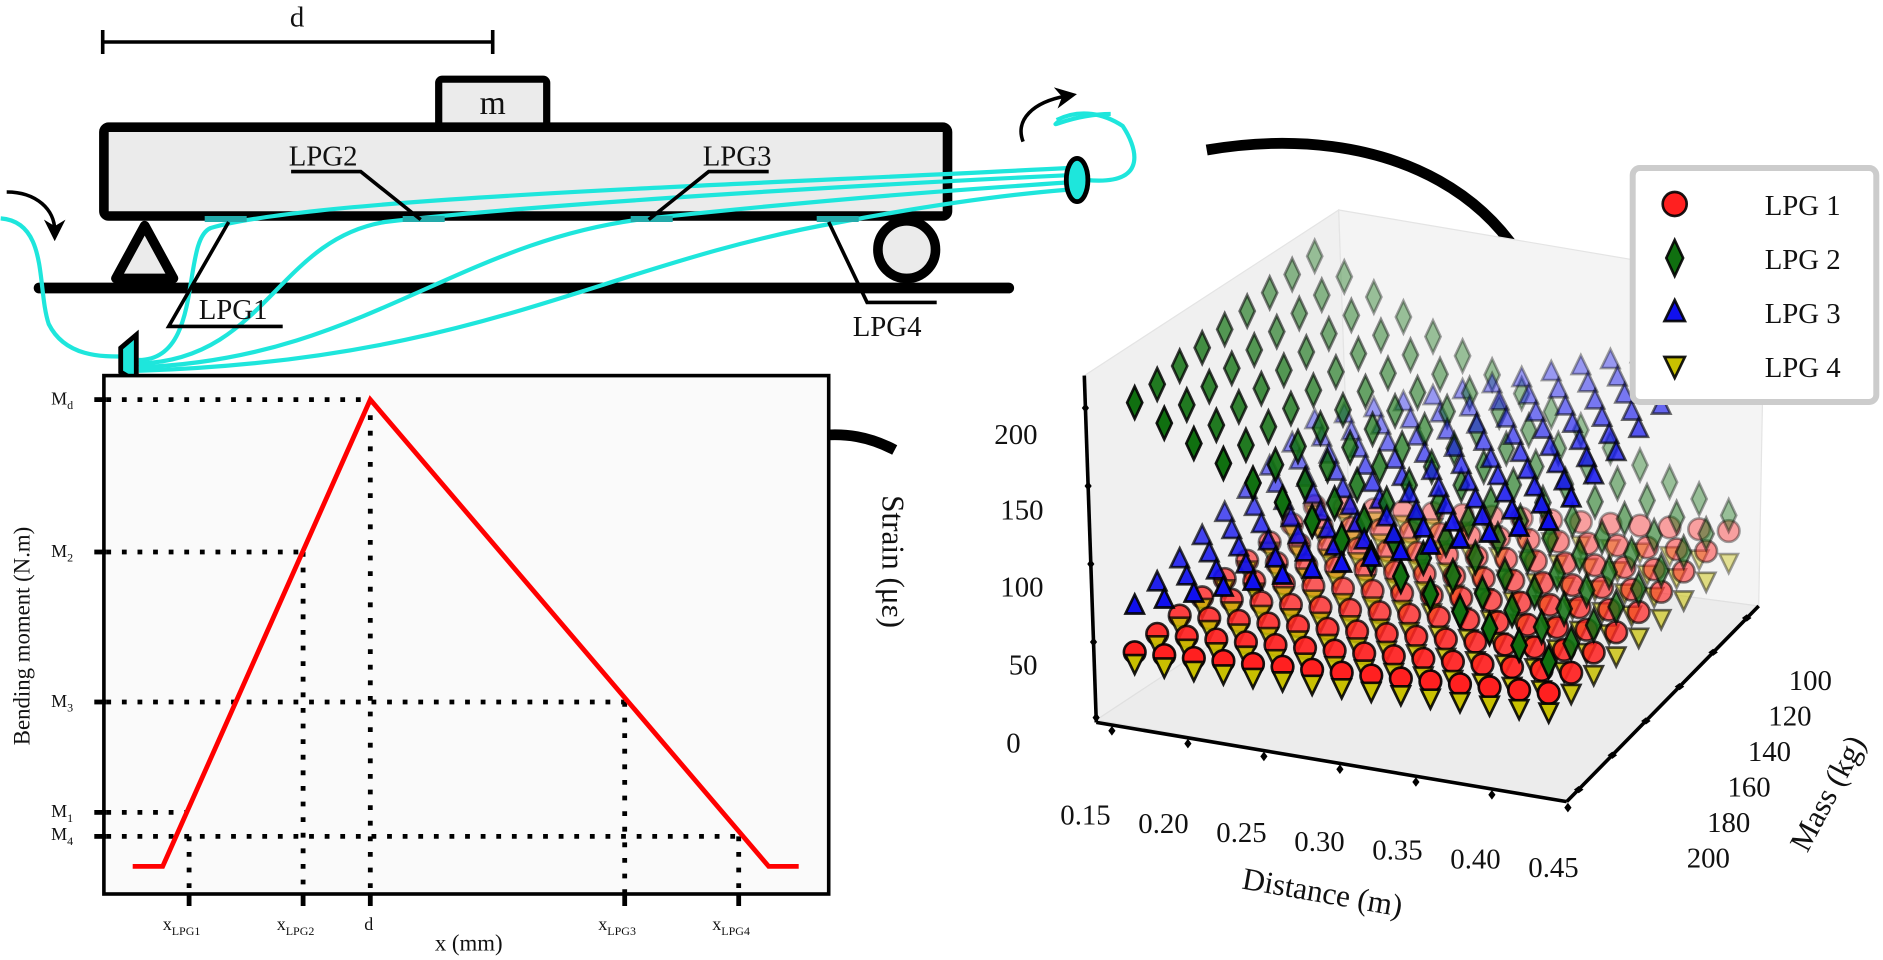 Image resolution: width=1883 pixels, height=960 pixels. Describe the element at coordinates (1827, 792) in the screenshot. I see `mass-axis-label: Mass (kg)` at that location.